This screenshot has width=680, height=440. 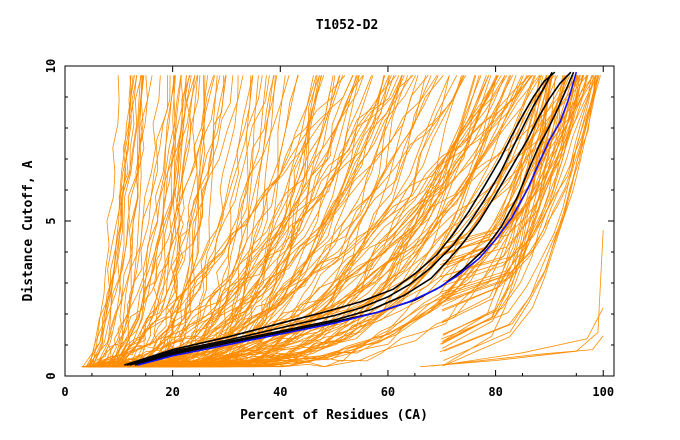 I want to click on y-axis-label: Distance Cutoff, A, so click(x=28, y=230).